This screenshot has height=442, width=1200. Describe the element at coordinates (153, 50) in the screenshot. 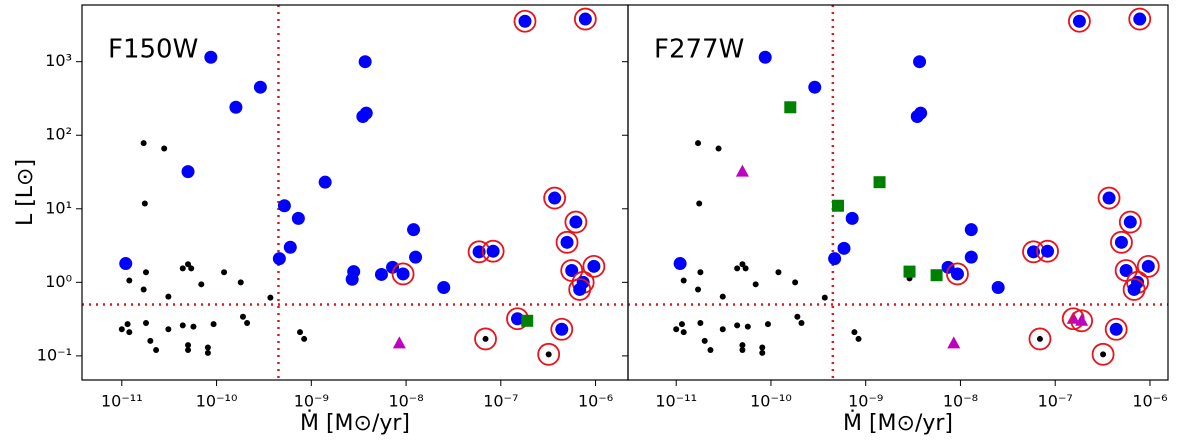

I see `panel-title: F150W` at that location.